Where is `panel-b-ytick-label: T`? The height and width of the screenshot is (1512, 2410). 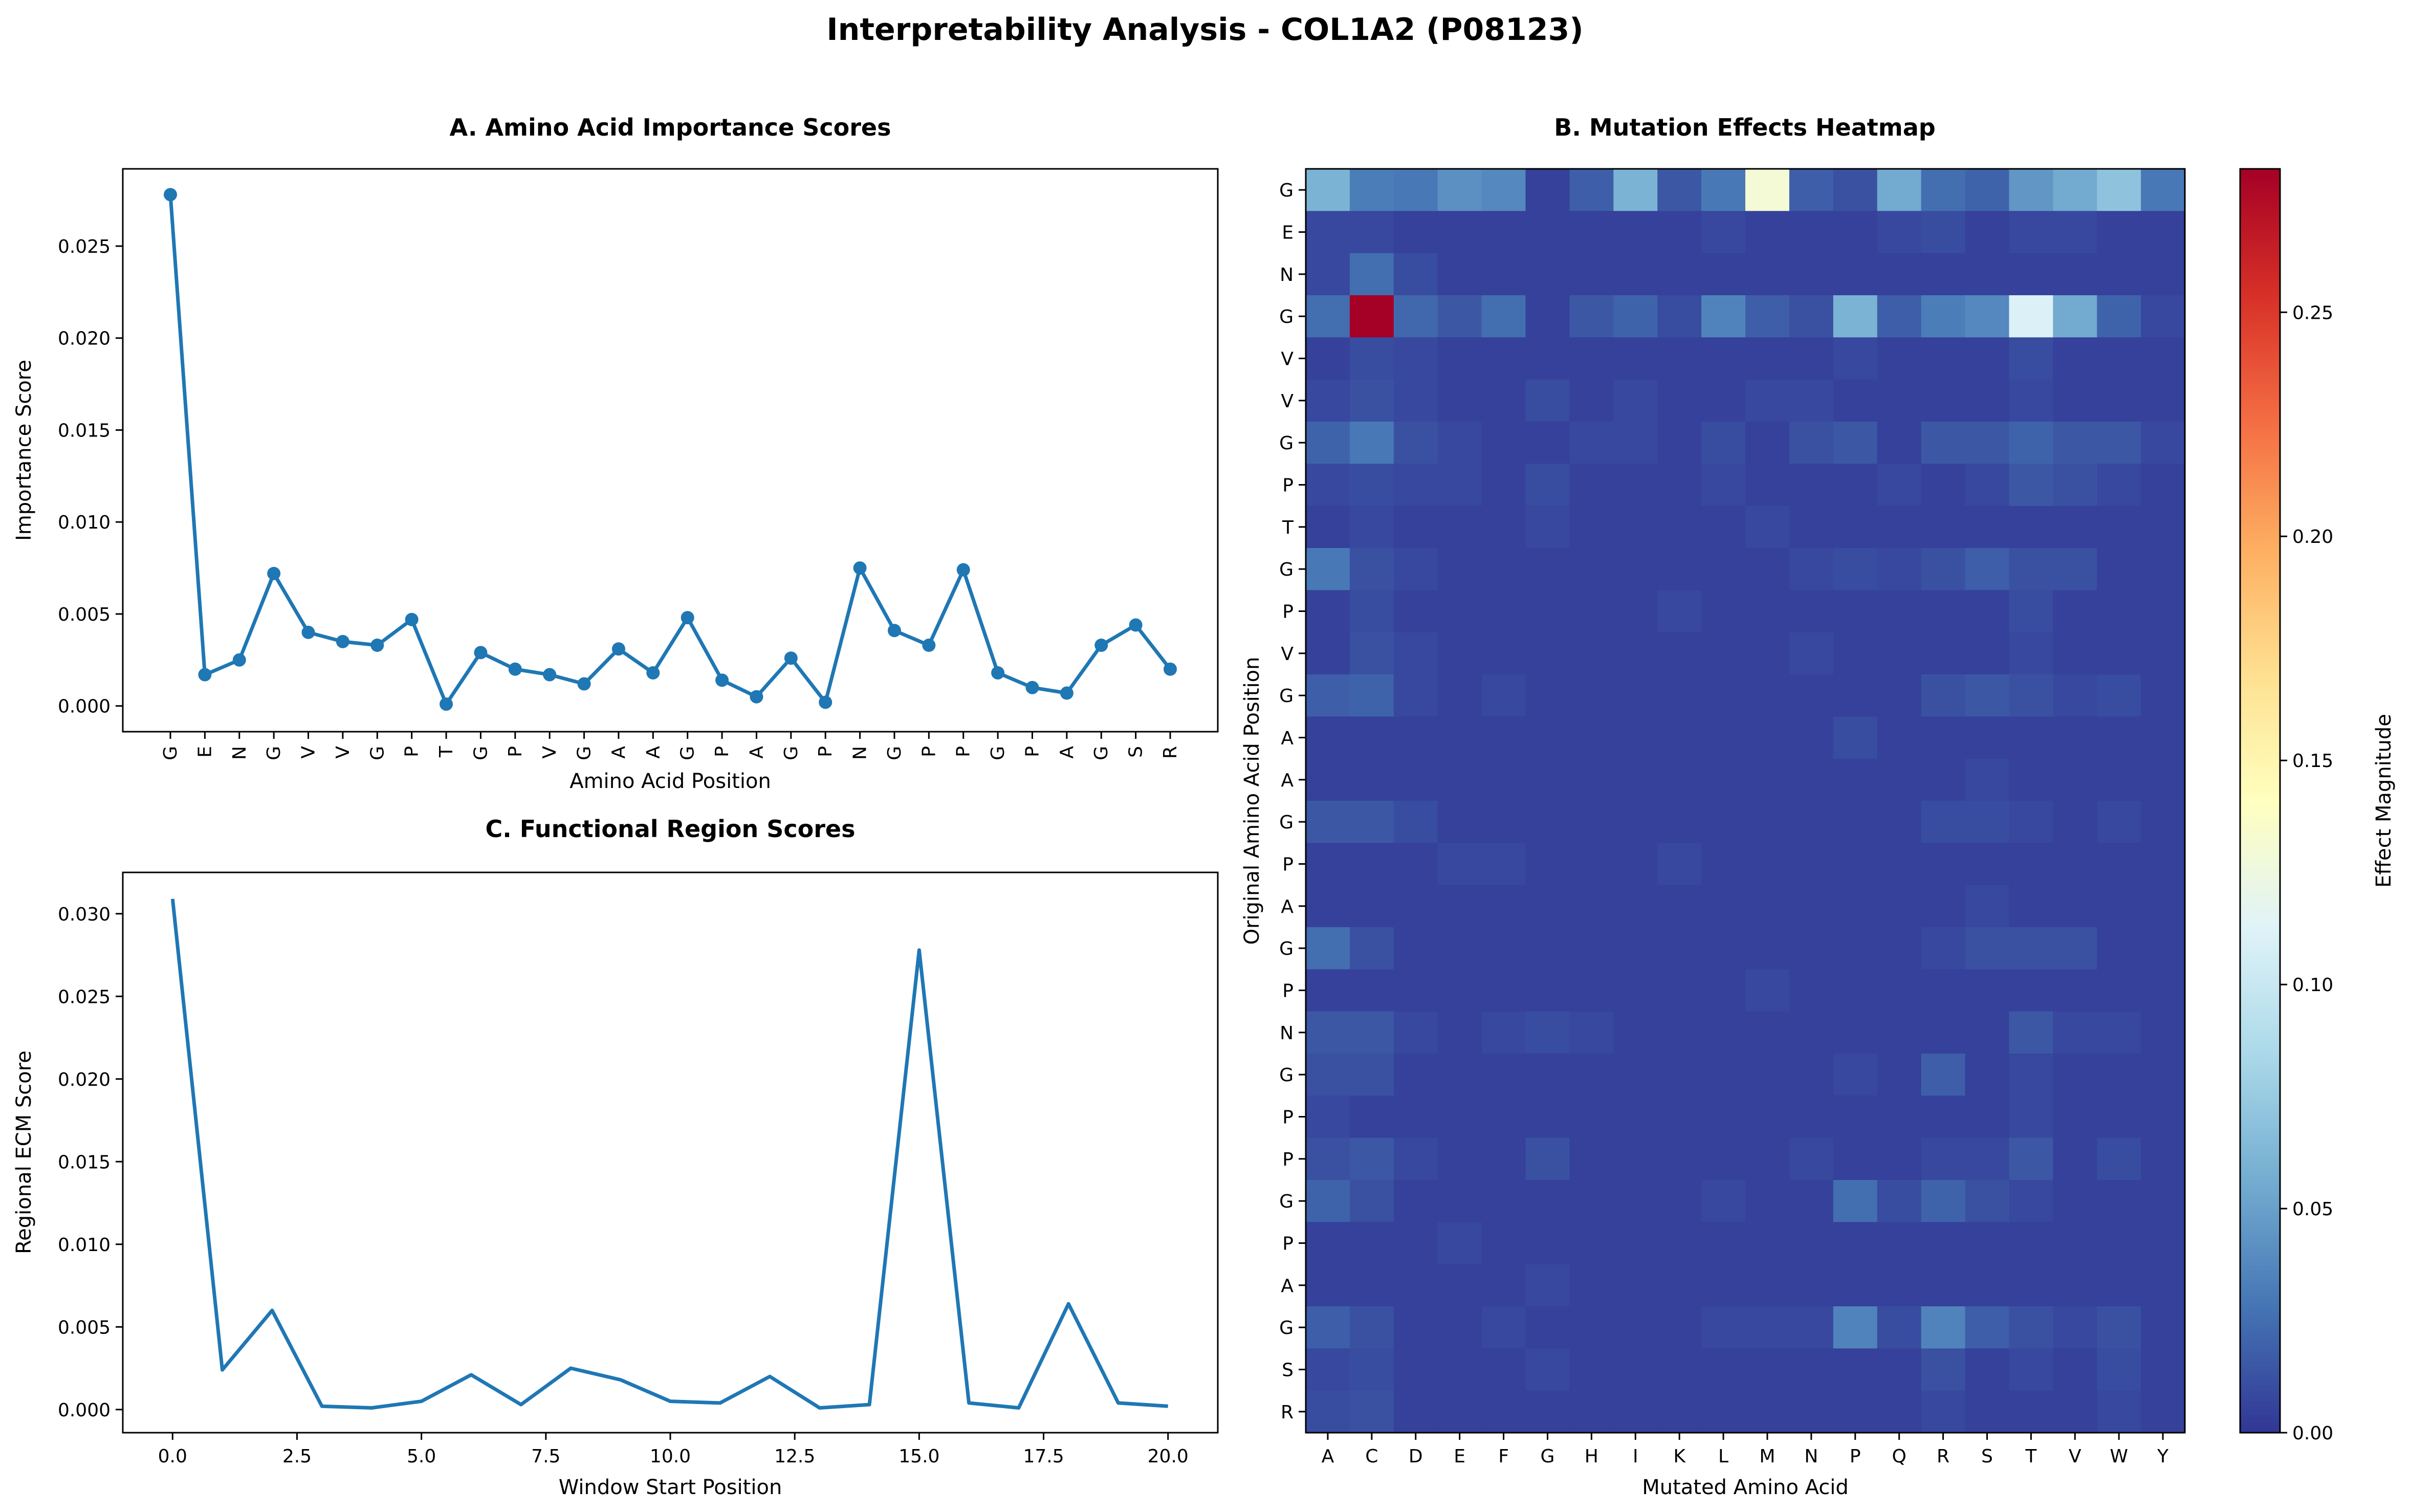 panel-b-ytick-label: T is located at coordinates (1288, 527).